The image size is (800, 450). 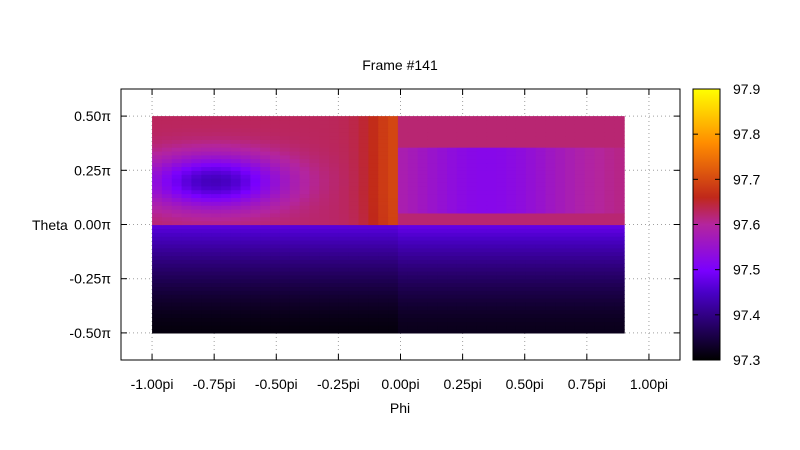 What do you see at coordinates (92, 170) in the screenshot?
I see `y-tick-label: 0.25π` at bounding box center [92, 170].